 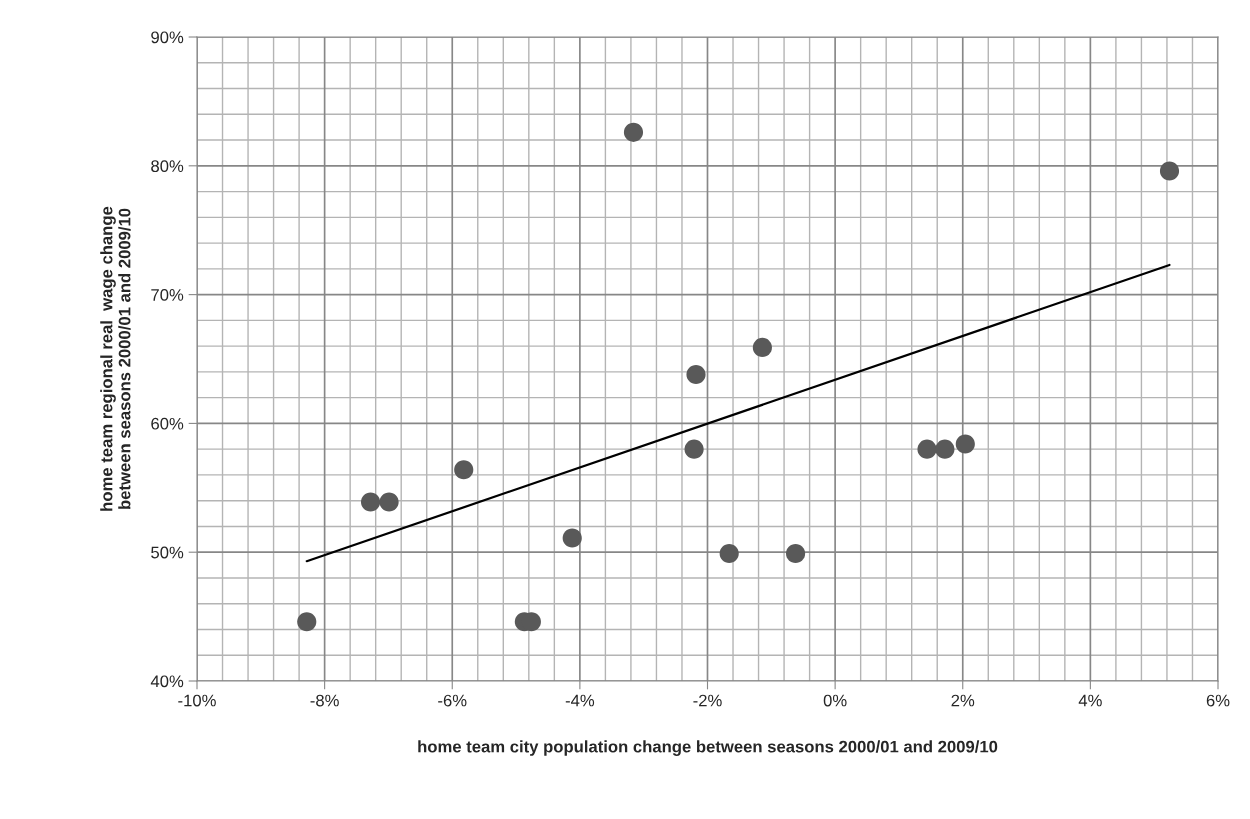 What do you see at coordinates (1090, 700) in the screenshot?
I see `x-tick-label: 4%` at bounding box center [1090, 700].